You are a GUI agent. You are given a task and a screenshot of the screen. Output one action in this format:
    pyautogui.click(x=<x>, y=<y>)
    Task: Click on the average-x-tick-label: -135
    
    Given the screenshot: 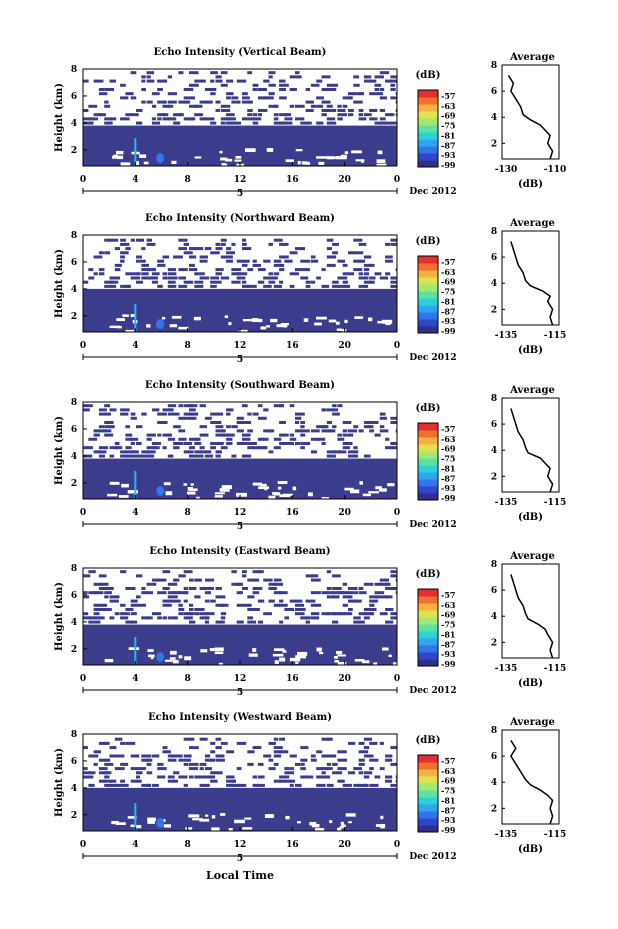 What is the action you would take?
    pyautogui.click(x=506, y=503)
    